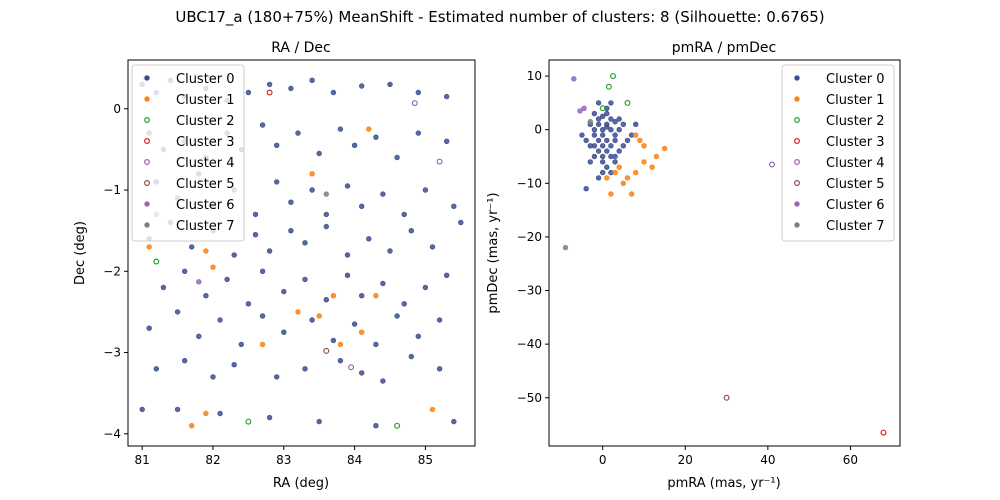 Image resolution: width=1000 pixels, height=500 pixels. Describe the element at coordinates (205, 121) in the screenshot. I see `legend-label: Cluster 2` at that location.